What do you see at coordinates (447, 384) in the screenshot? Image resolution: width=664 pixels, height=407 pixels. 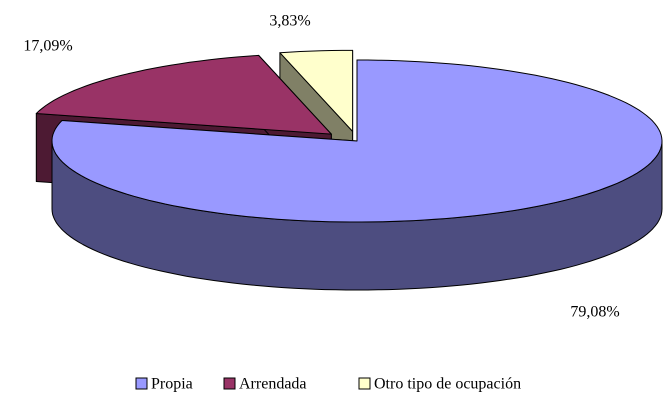 I see `legend-label: Otro tipo de ocupación` at bounding box center [447, 384].